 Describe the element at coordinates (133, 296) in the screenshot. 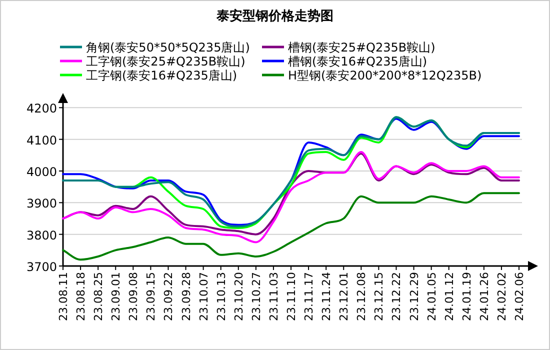

I see `xtick: 23.09.08` at that location.